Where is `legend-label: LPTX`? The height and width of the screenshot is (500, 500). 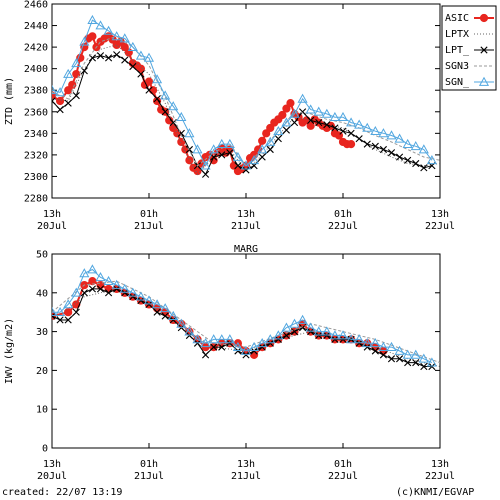 legend-label: LPTX is located at coordinates (457, 34).